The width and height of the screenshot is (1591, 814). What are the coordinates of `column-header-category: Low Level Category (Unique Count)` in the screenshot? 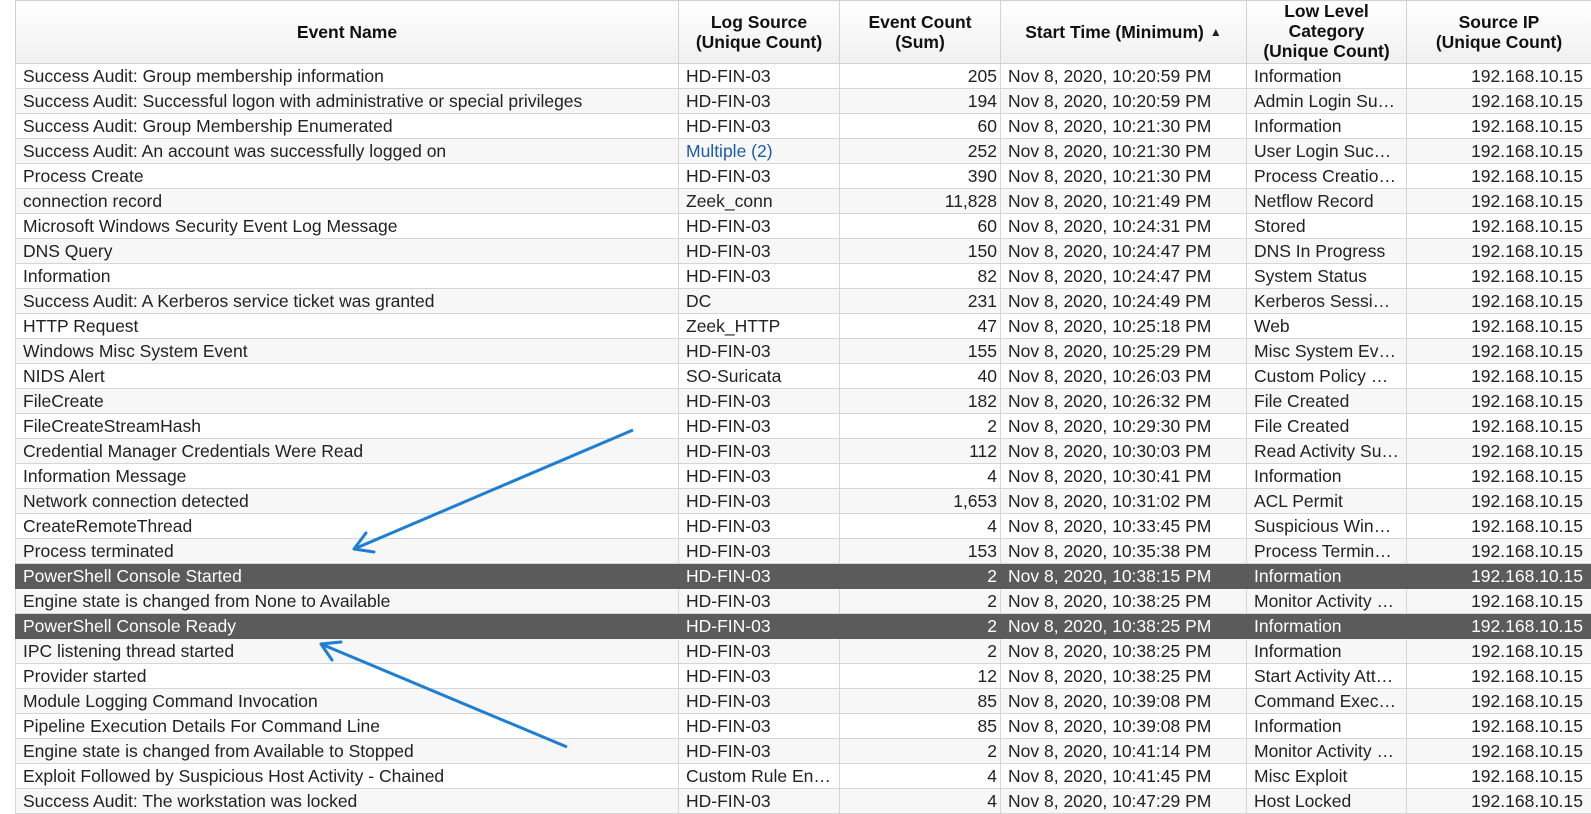 It's located at (1327, 32).